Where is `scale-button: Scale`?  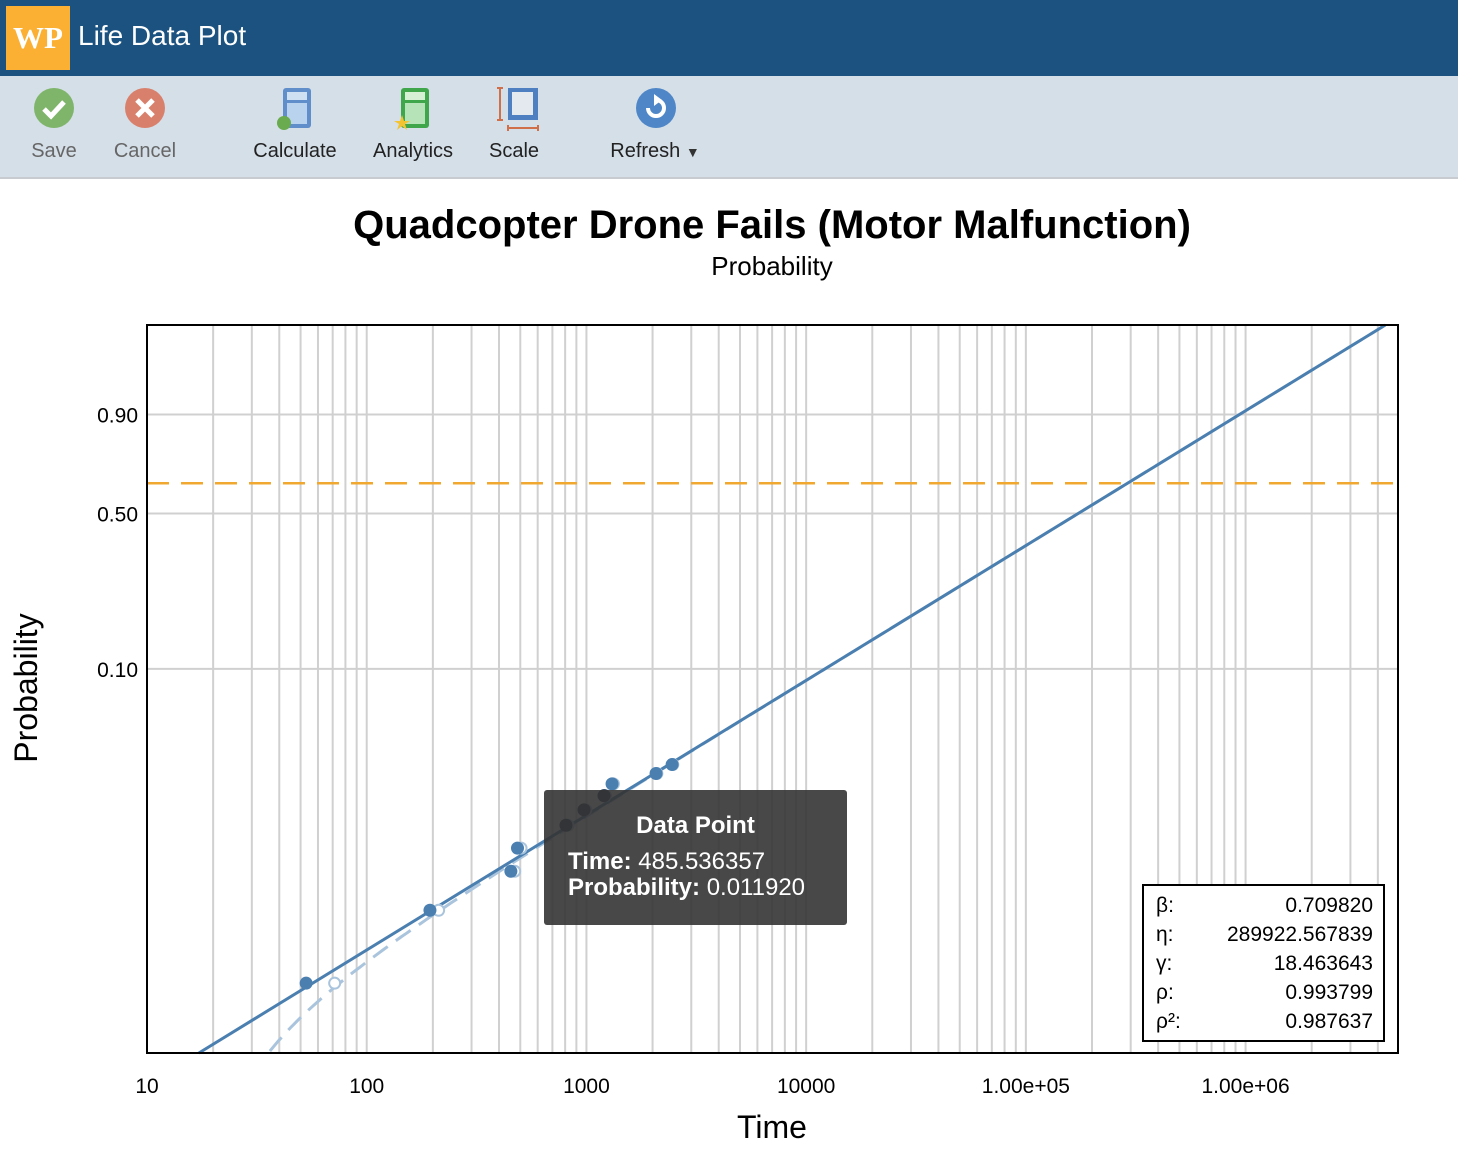 scale-button: Scale is located at coordinates (514, 126).